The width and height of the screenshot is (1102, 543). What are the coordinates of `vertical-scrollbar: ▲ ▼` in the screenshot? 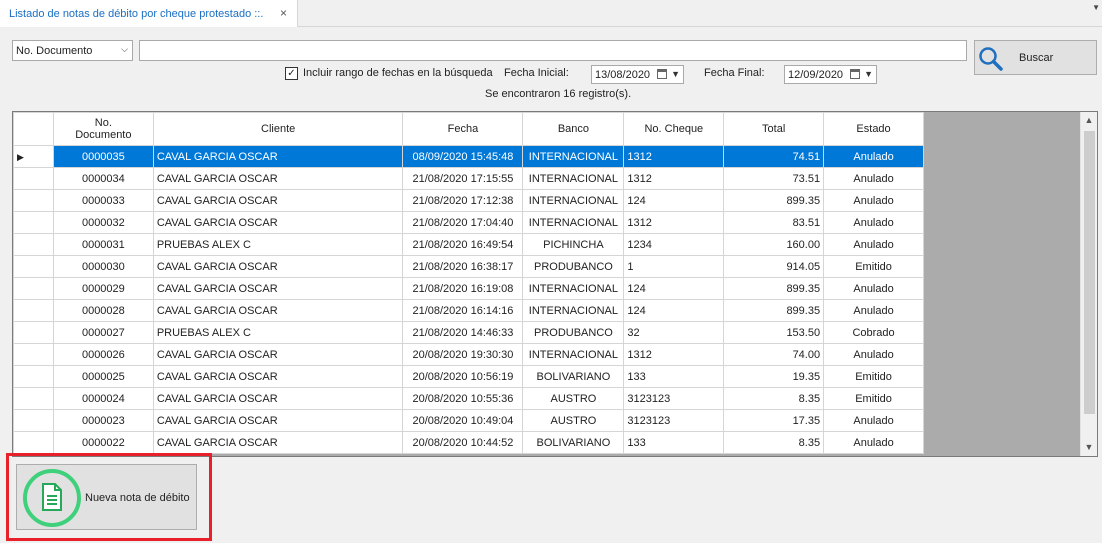 It's located at (1088, 284).